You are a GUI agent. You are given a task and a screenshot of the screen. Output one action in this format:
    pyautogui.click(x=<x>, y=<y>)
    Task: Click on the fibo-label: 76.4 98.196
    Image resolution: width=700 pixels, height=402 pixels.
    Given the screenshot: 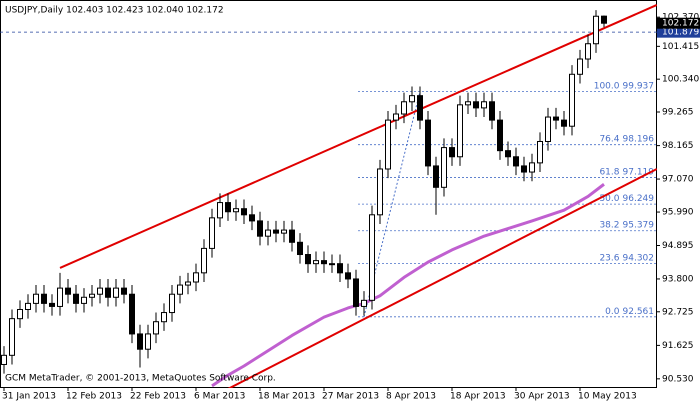 What is the action you would take?
    pyautogui.click(x=626, y=139)
    